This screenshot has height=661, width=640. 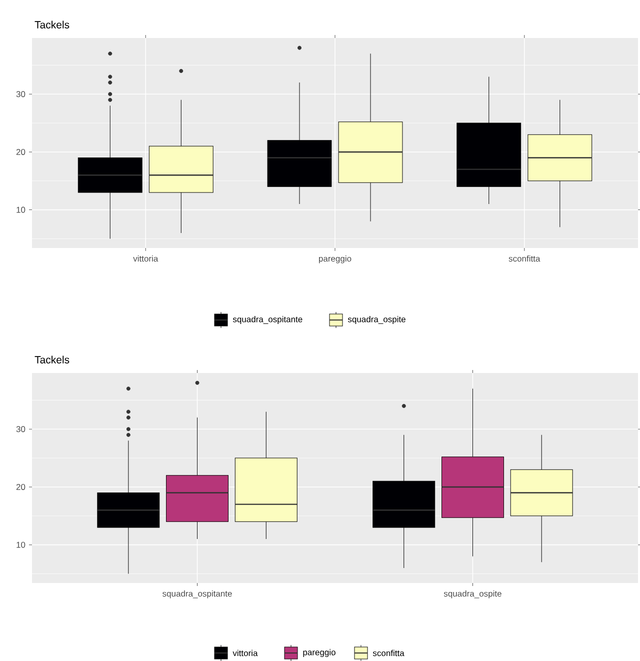 I want to click on legend-label: sconfitta, so click(x=388, y=653).